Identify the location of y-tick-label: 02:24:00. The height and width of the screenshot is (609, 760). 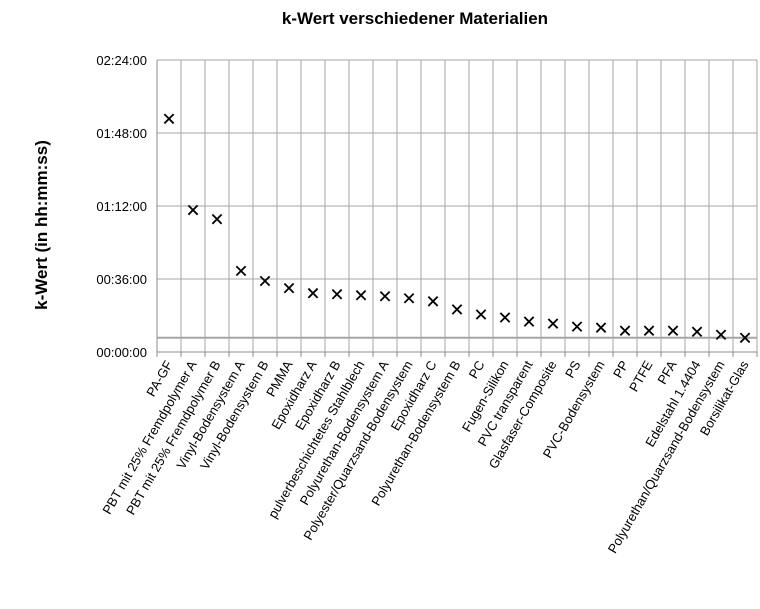
(121, 60).